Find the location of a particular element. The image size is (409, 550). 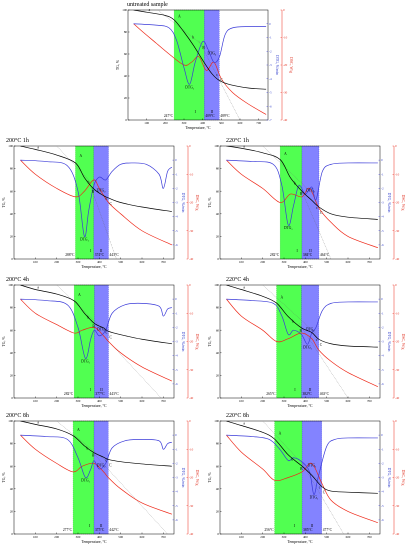

zone-blue is located at coordinates (101, 341).